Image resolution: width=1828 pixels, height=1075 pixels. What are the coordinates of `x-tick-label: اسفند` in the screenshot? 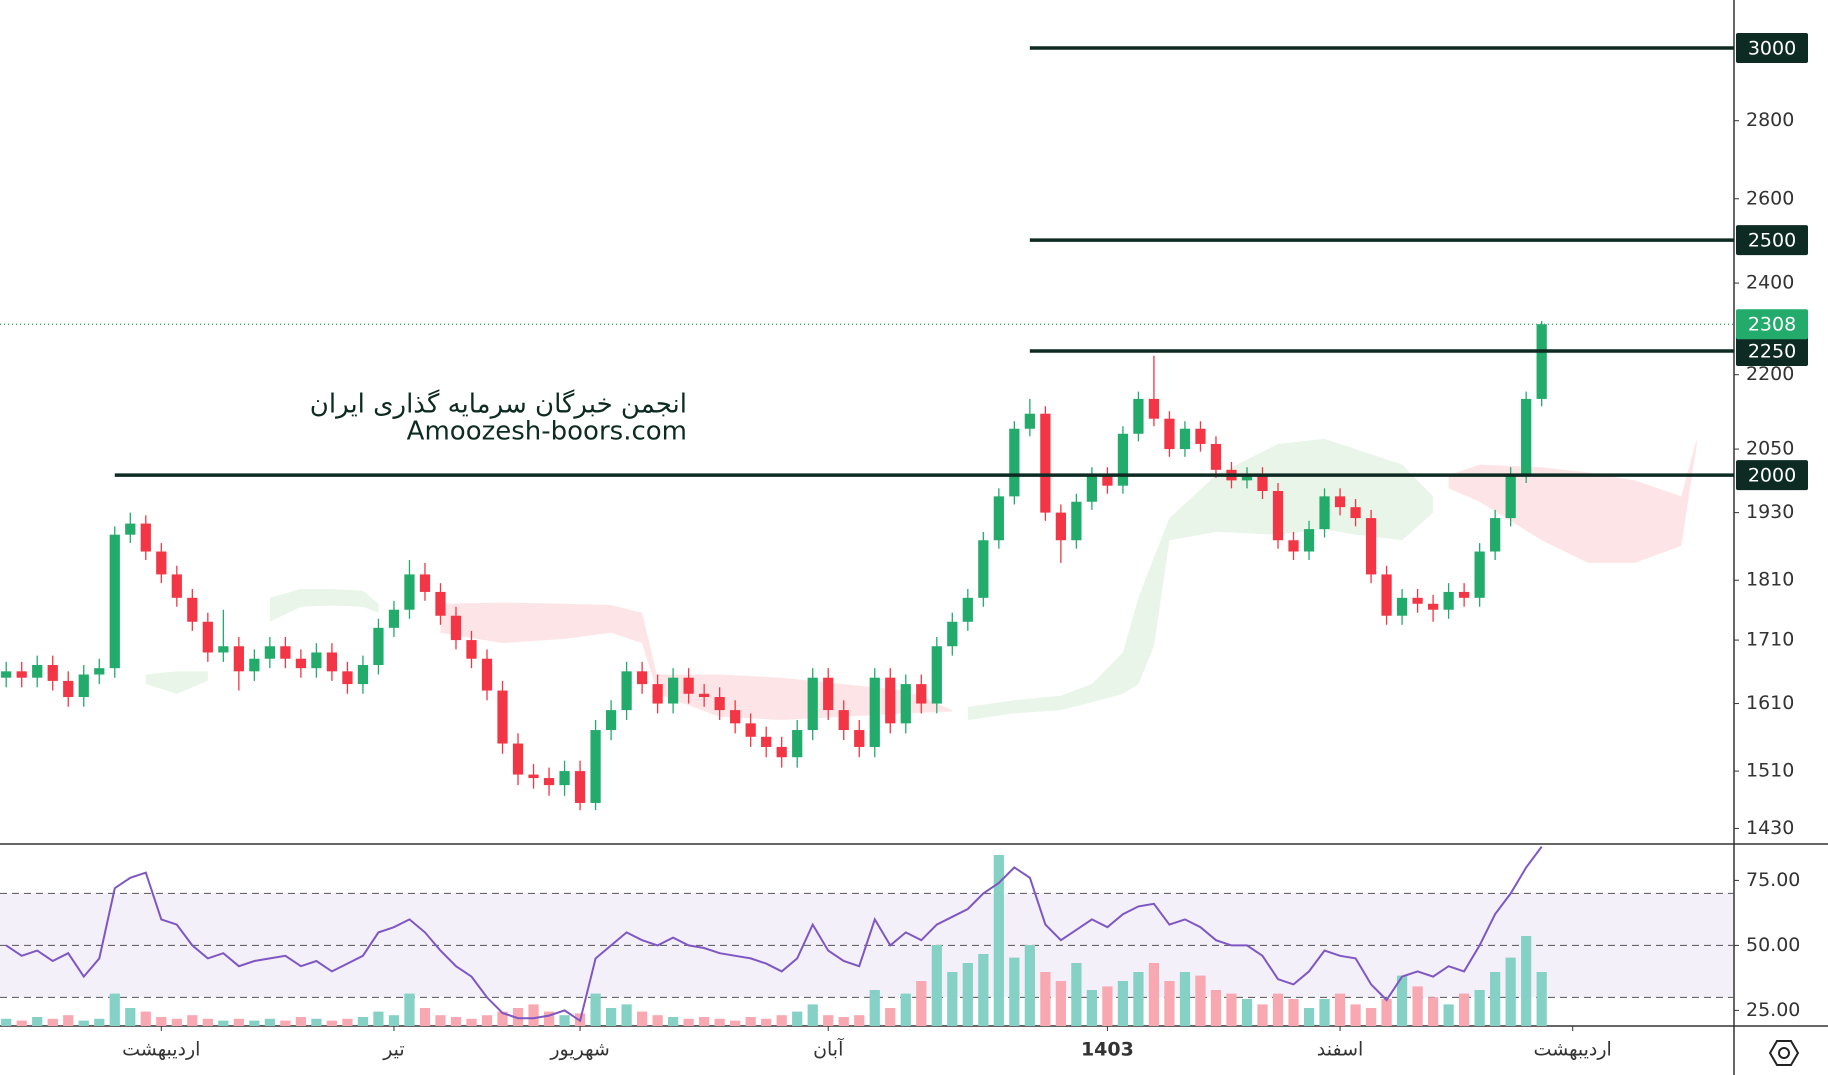 It's located at (1340, 1050).